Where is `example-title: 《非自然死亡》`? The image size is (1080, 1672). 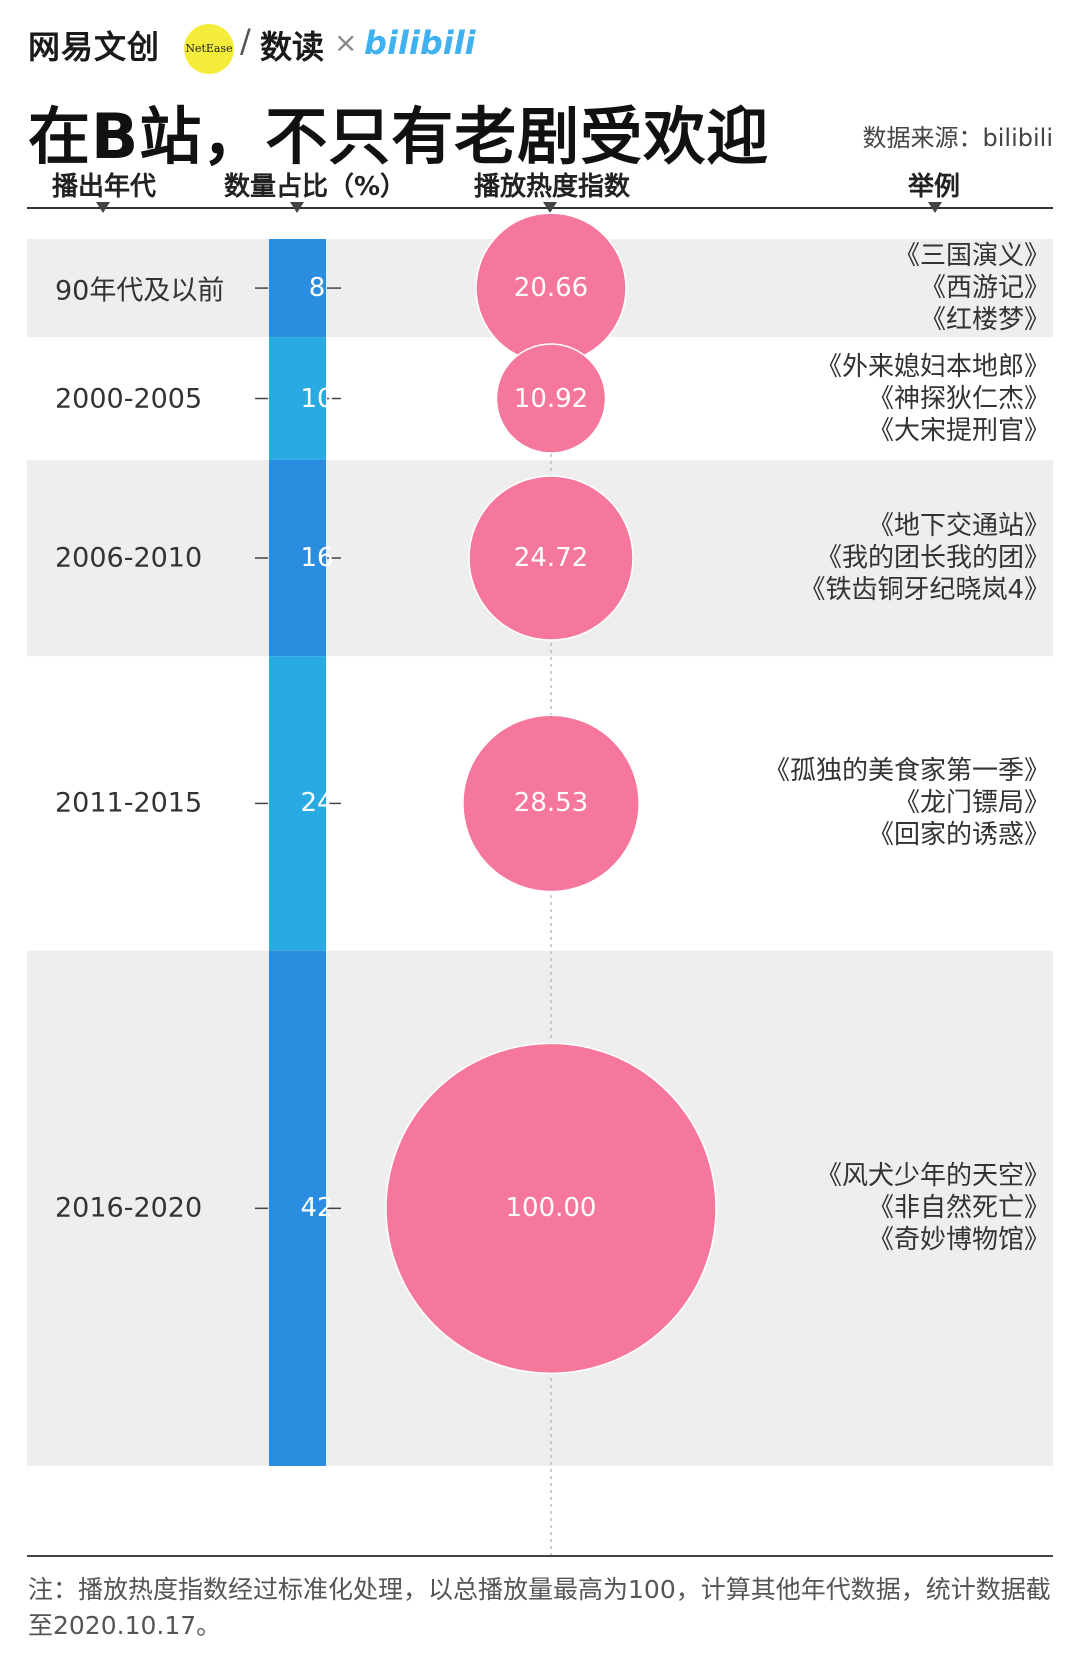
example-title: 《非自然死亡》 is located at coordinates (958, 1208).